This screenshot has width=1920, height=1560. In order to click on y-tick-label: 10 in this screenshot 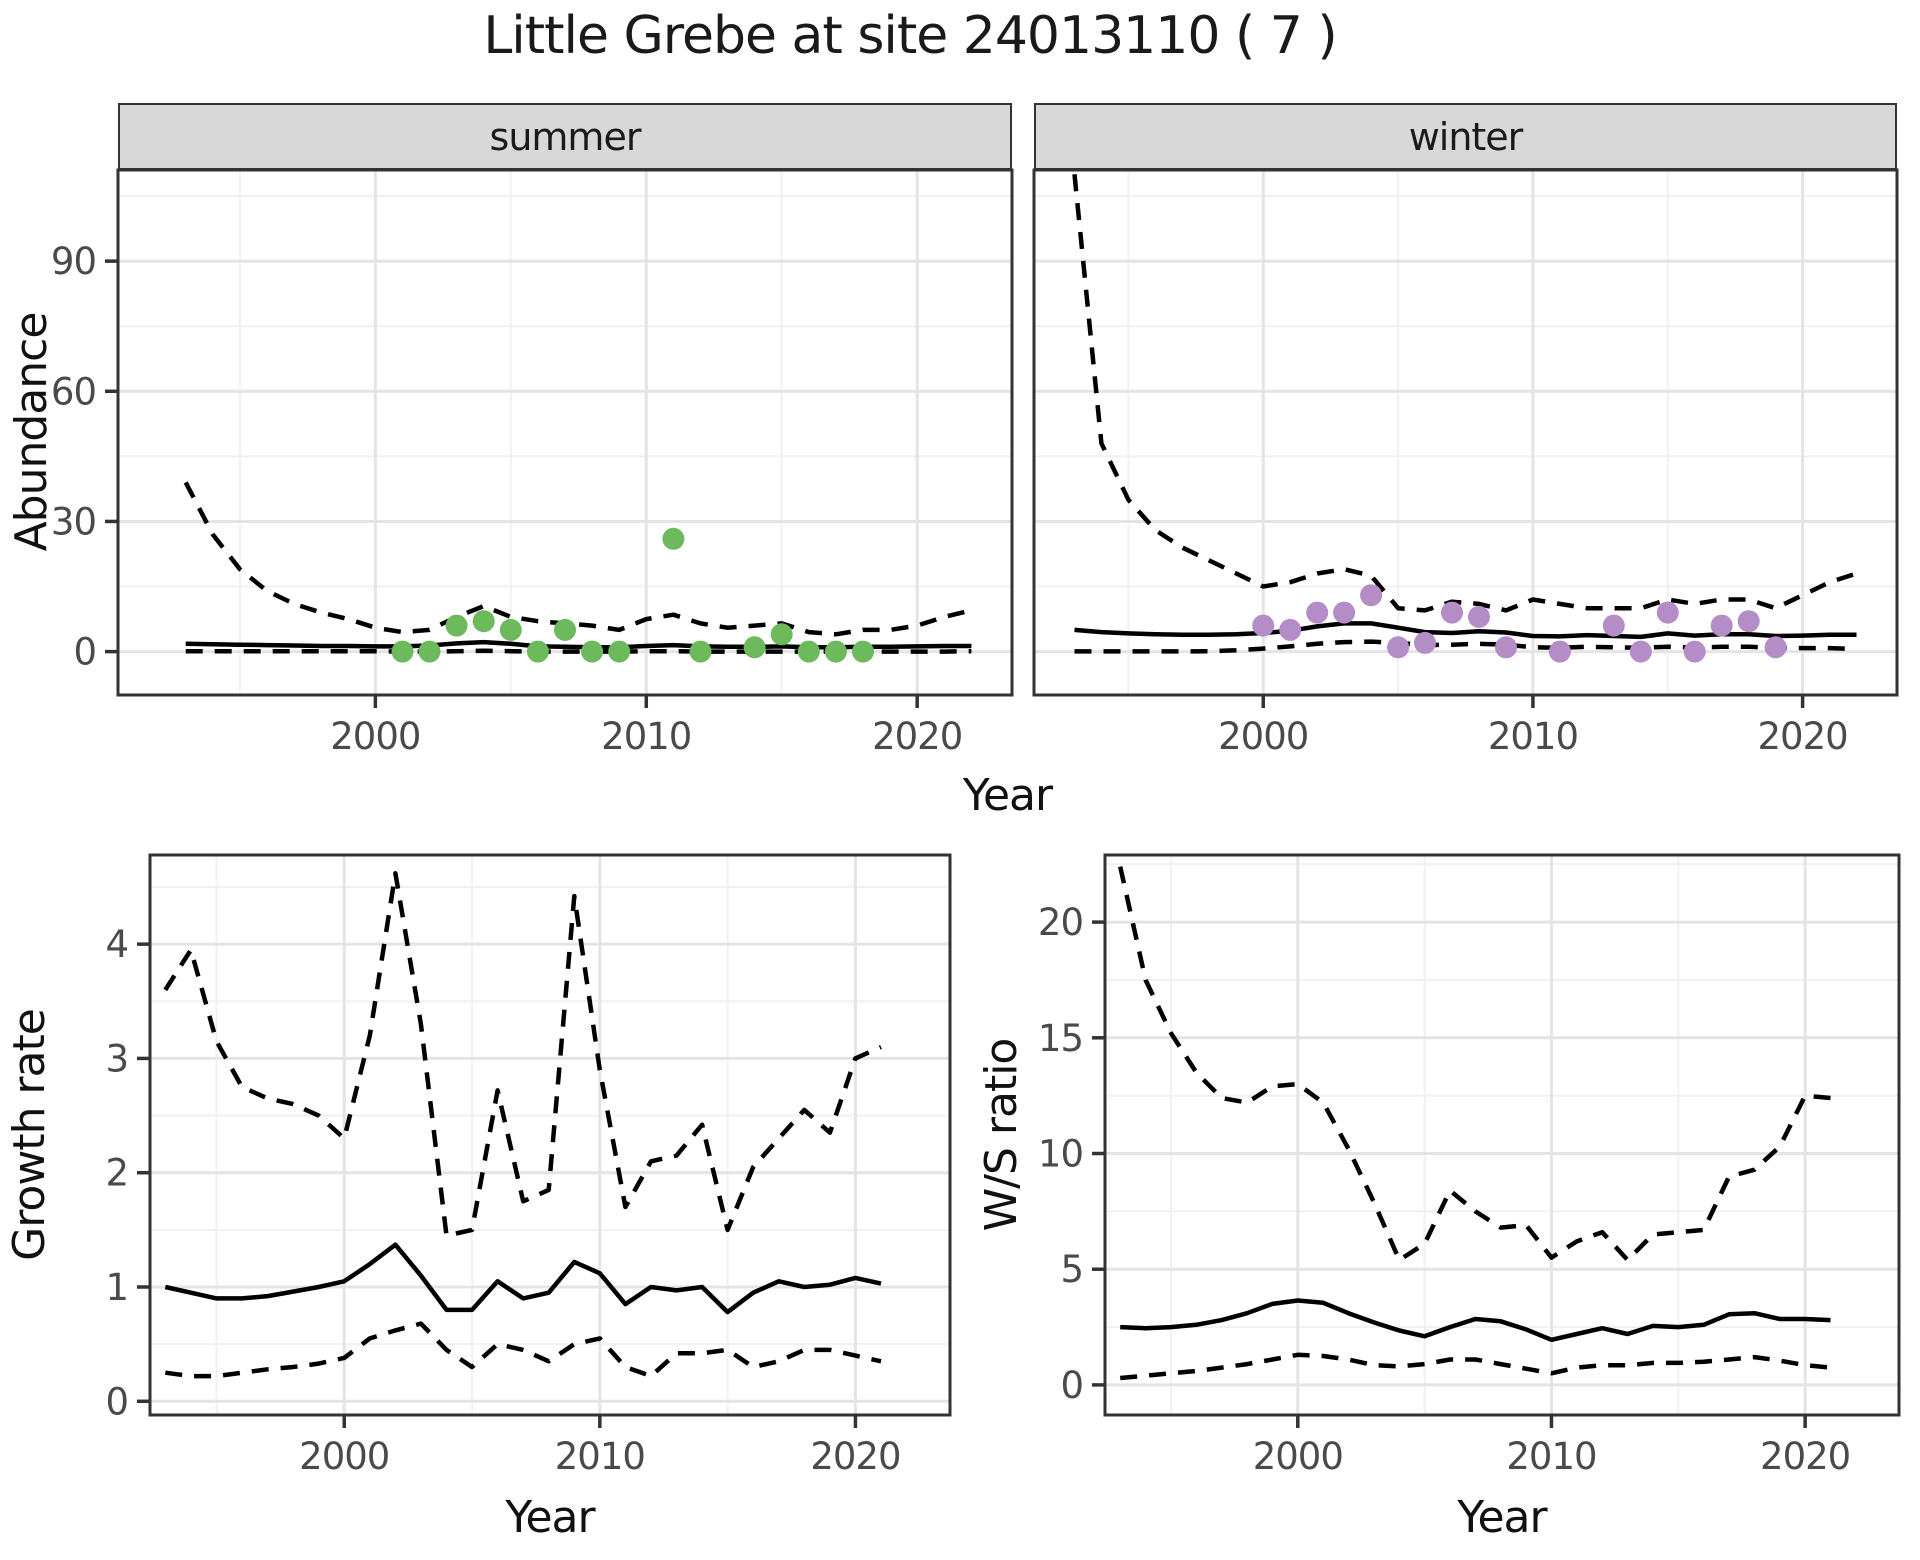, I will do `click(1060, 1154)`.